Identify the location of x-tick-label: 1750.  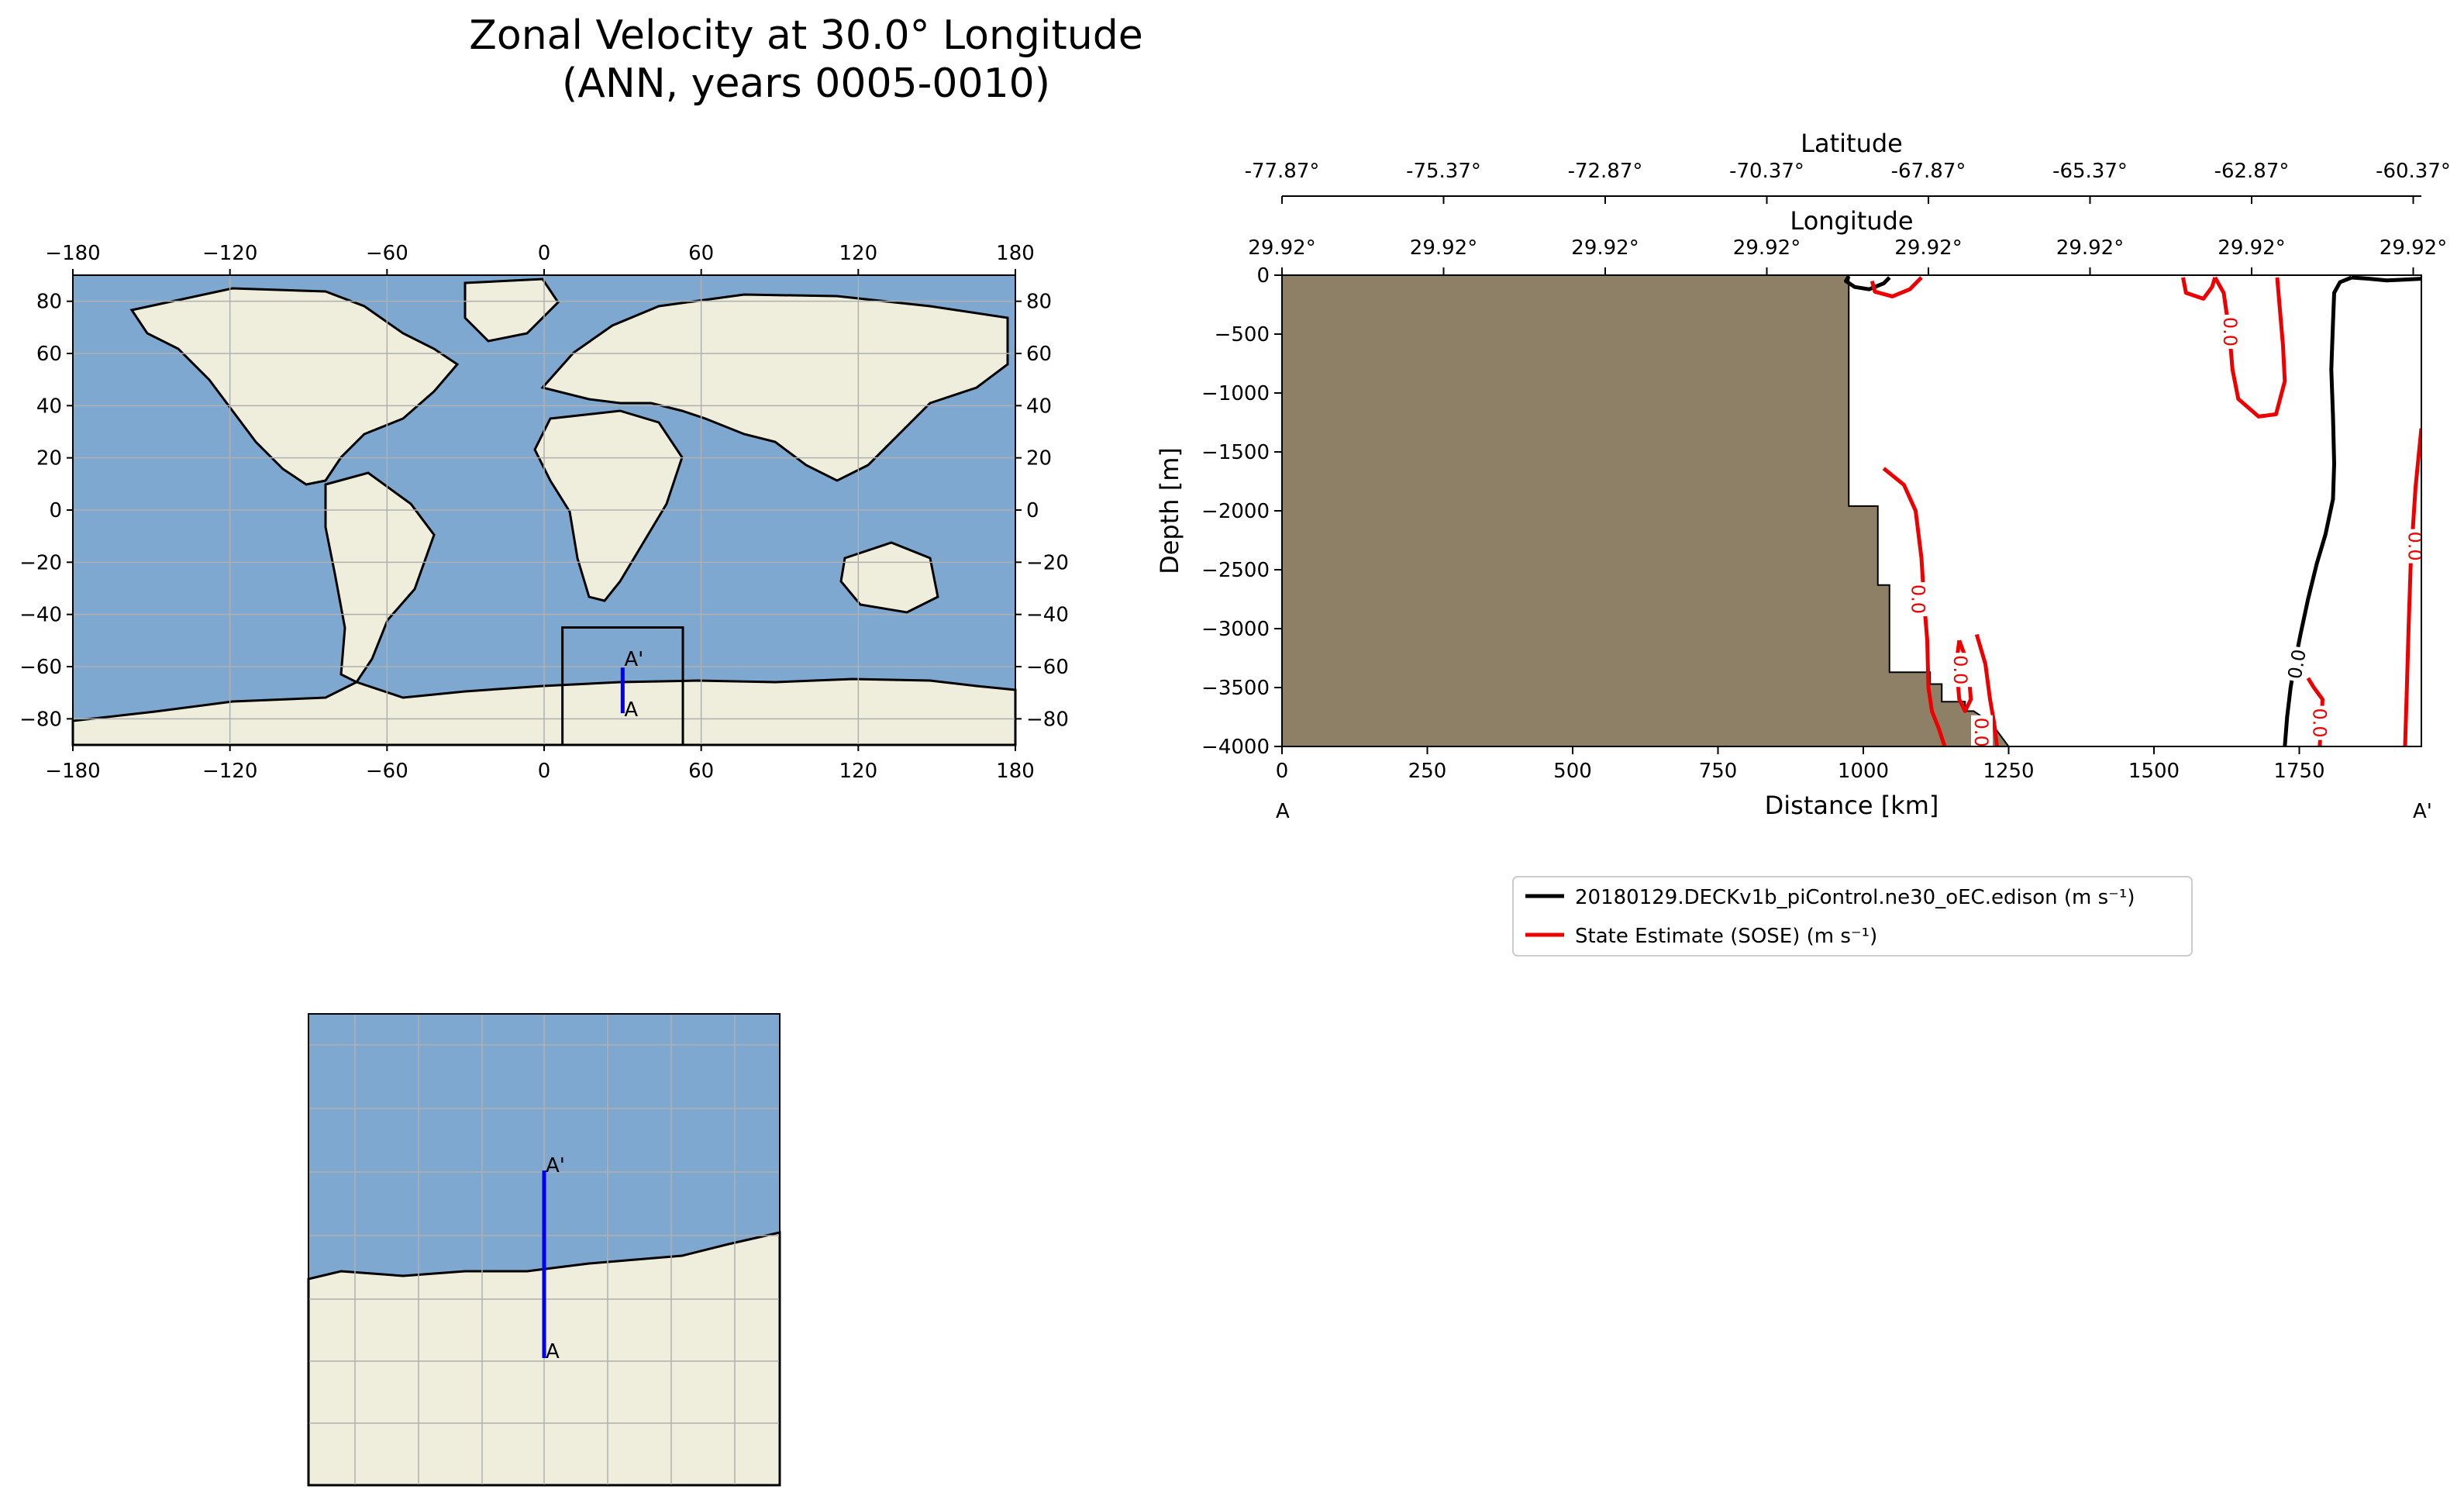
(2298, 771).